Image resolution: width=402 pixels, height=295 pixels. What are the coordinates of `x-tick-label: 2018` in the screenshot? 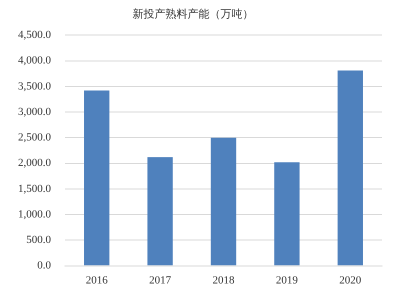 It's located at (223, 280).